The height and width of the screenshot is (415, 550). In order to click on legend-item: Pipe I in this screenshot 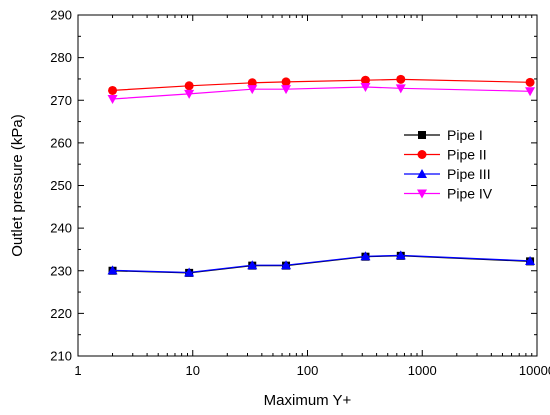, I will do `click(443, 135)`.